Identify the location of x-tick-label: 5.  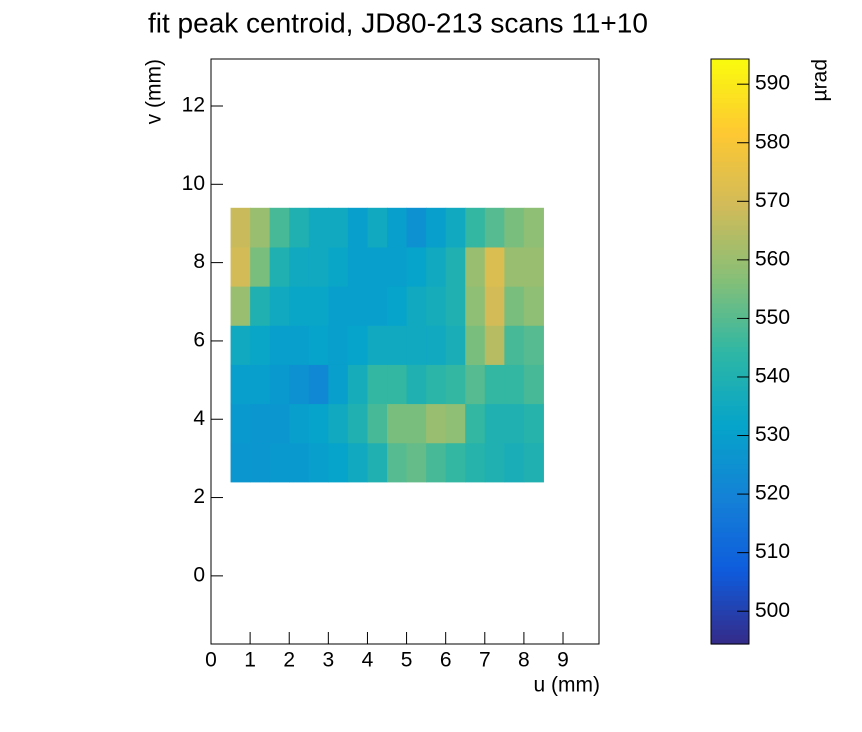
(407, 660).